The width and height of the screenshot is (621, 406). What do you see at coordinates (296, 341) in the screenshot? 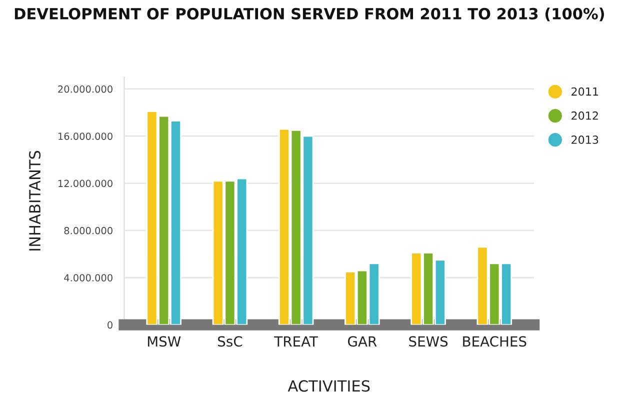
I see `x-tick-label: TREAT` at bounding box center [296, 341].